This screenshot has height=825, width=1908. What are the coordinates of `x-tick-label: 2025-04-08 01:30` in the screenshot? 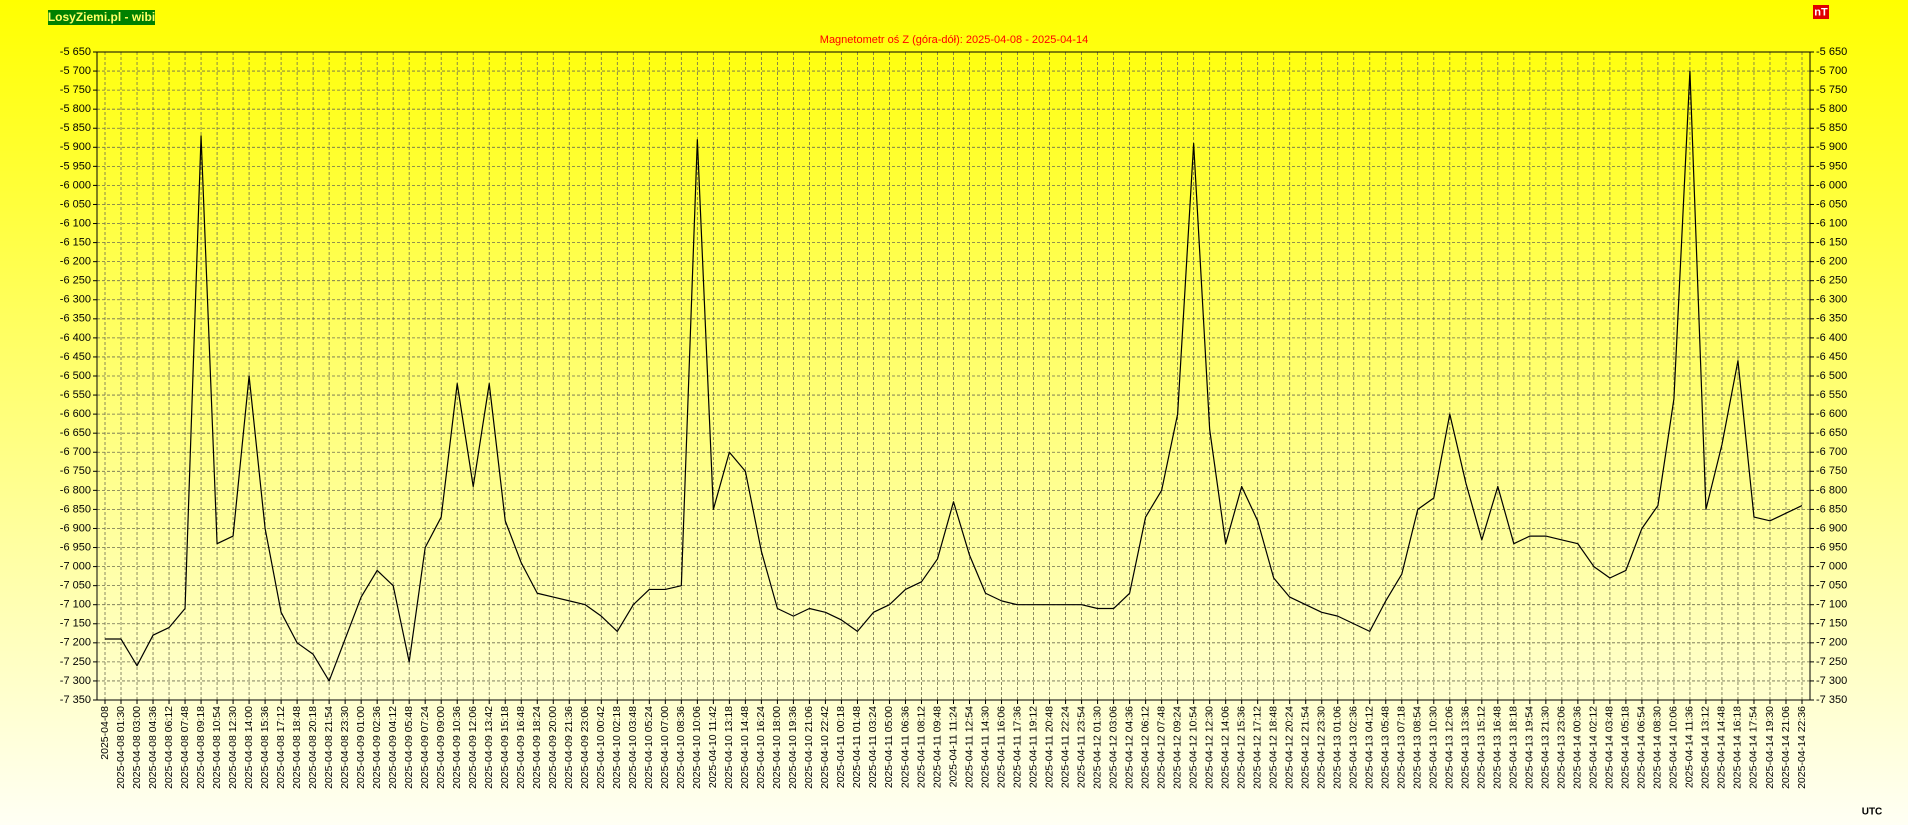 It's located at (121, 747).